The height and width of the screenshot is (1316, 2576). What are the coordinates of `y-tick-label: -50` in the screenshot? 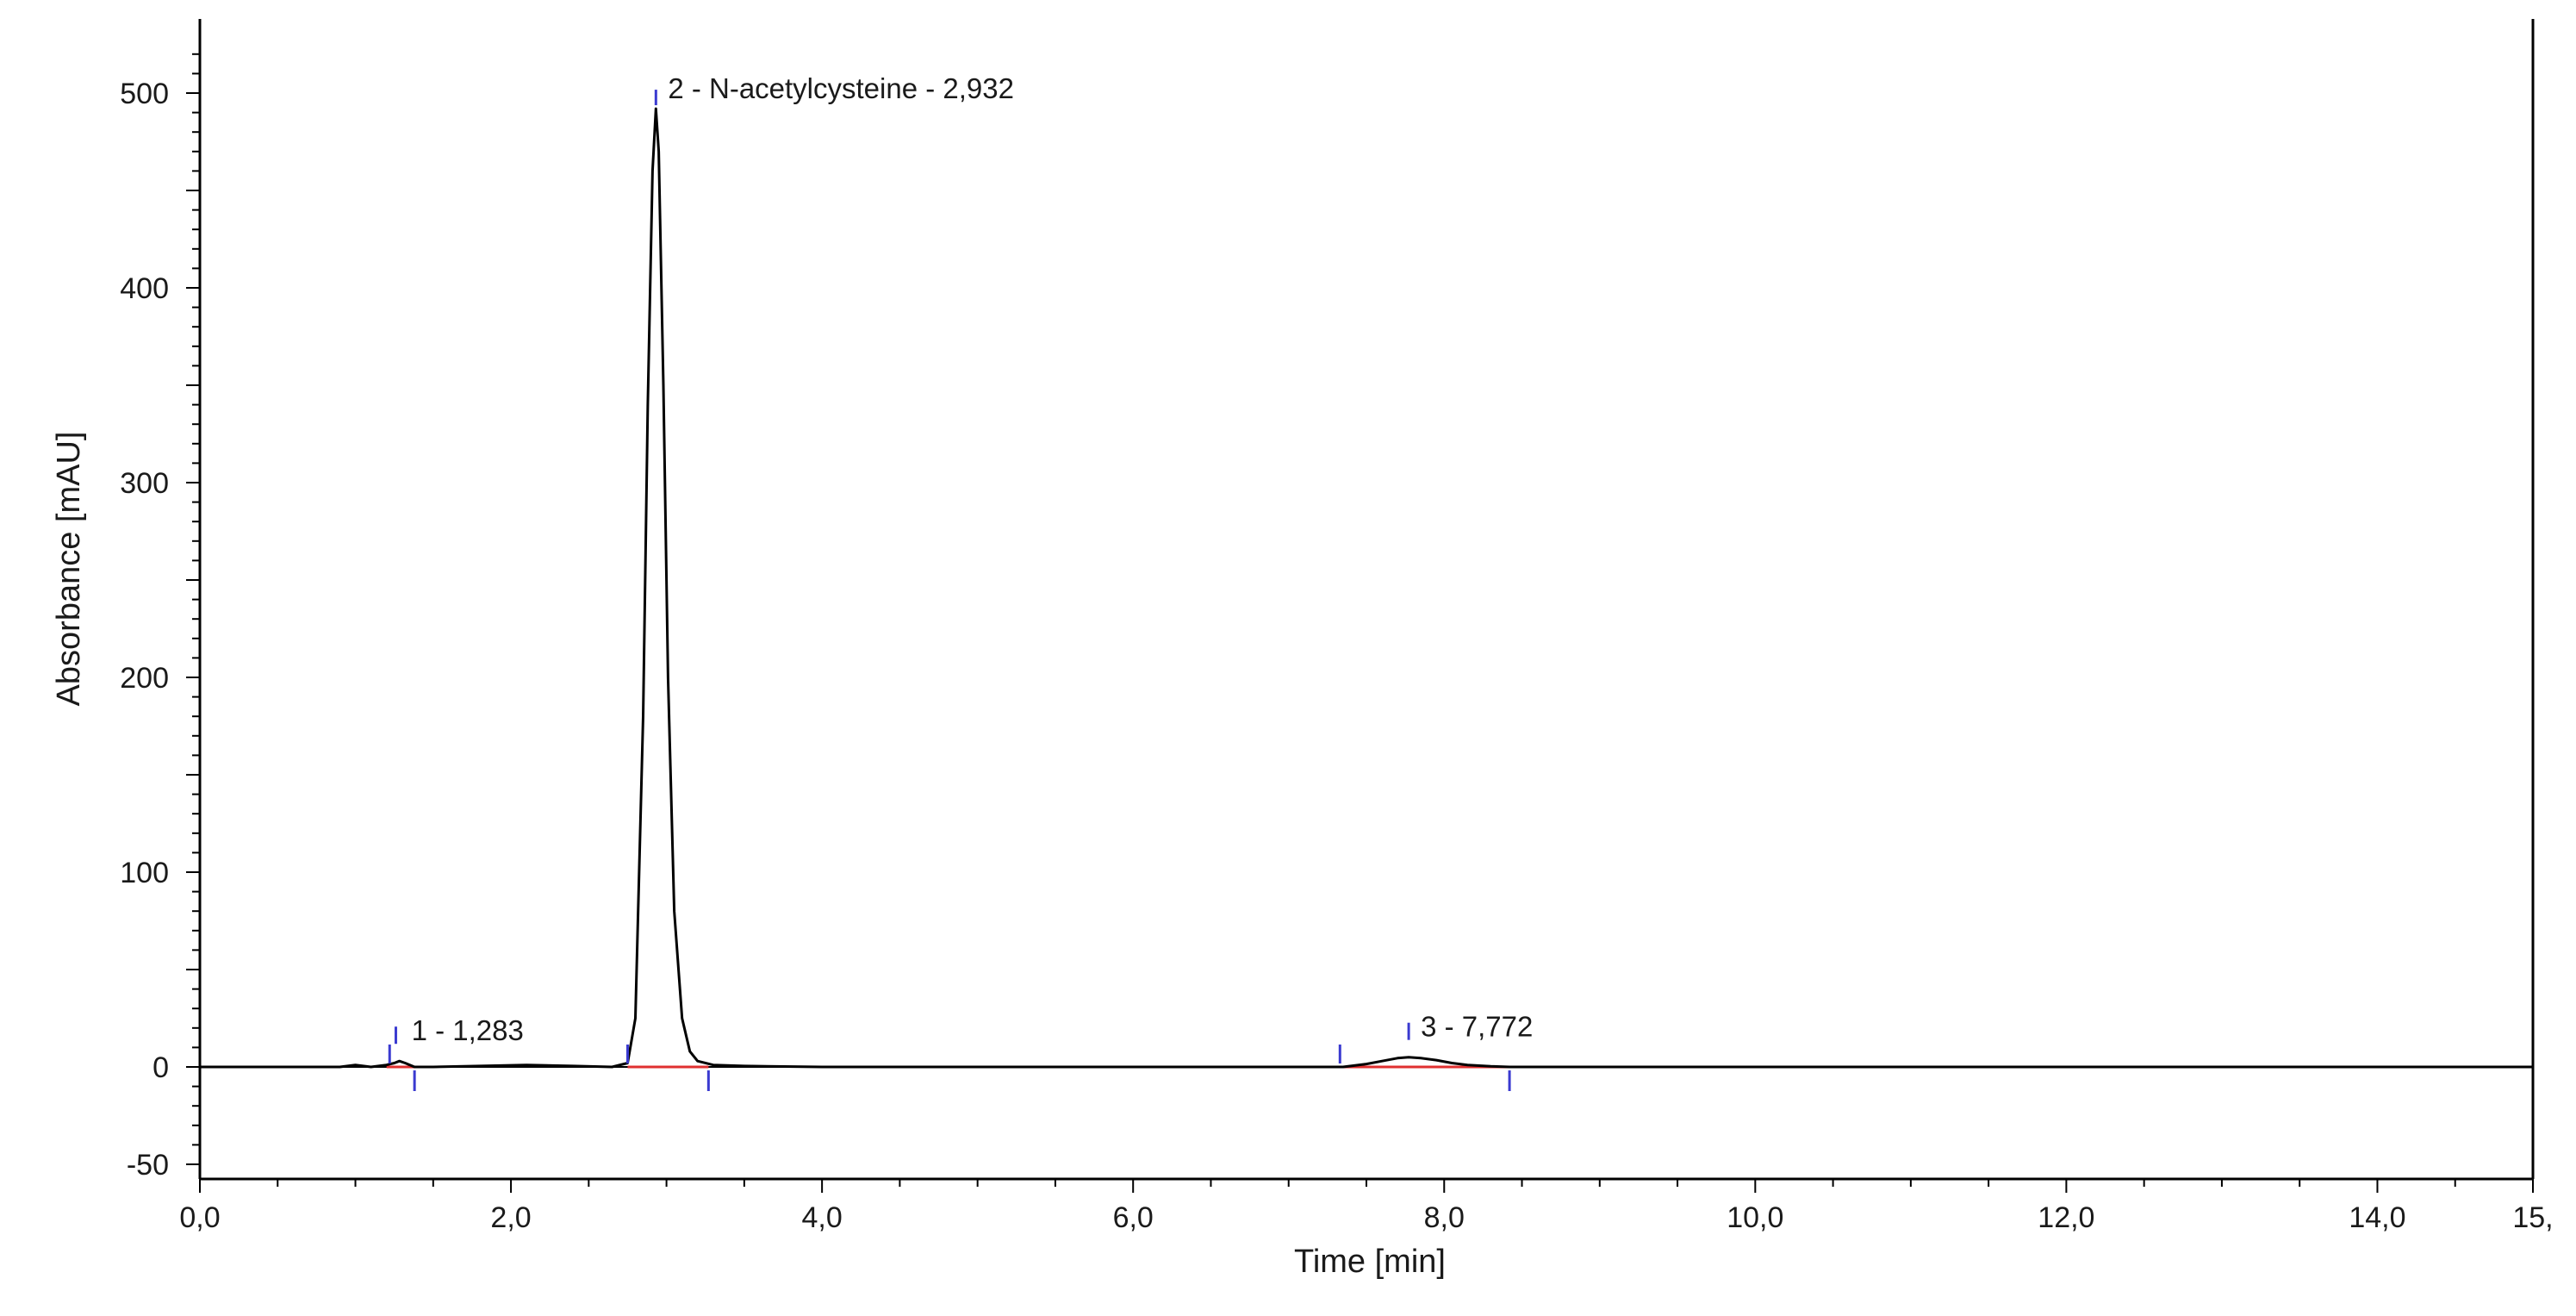 It's located at (148, 1165).